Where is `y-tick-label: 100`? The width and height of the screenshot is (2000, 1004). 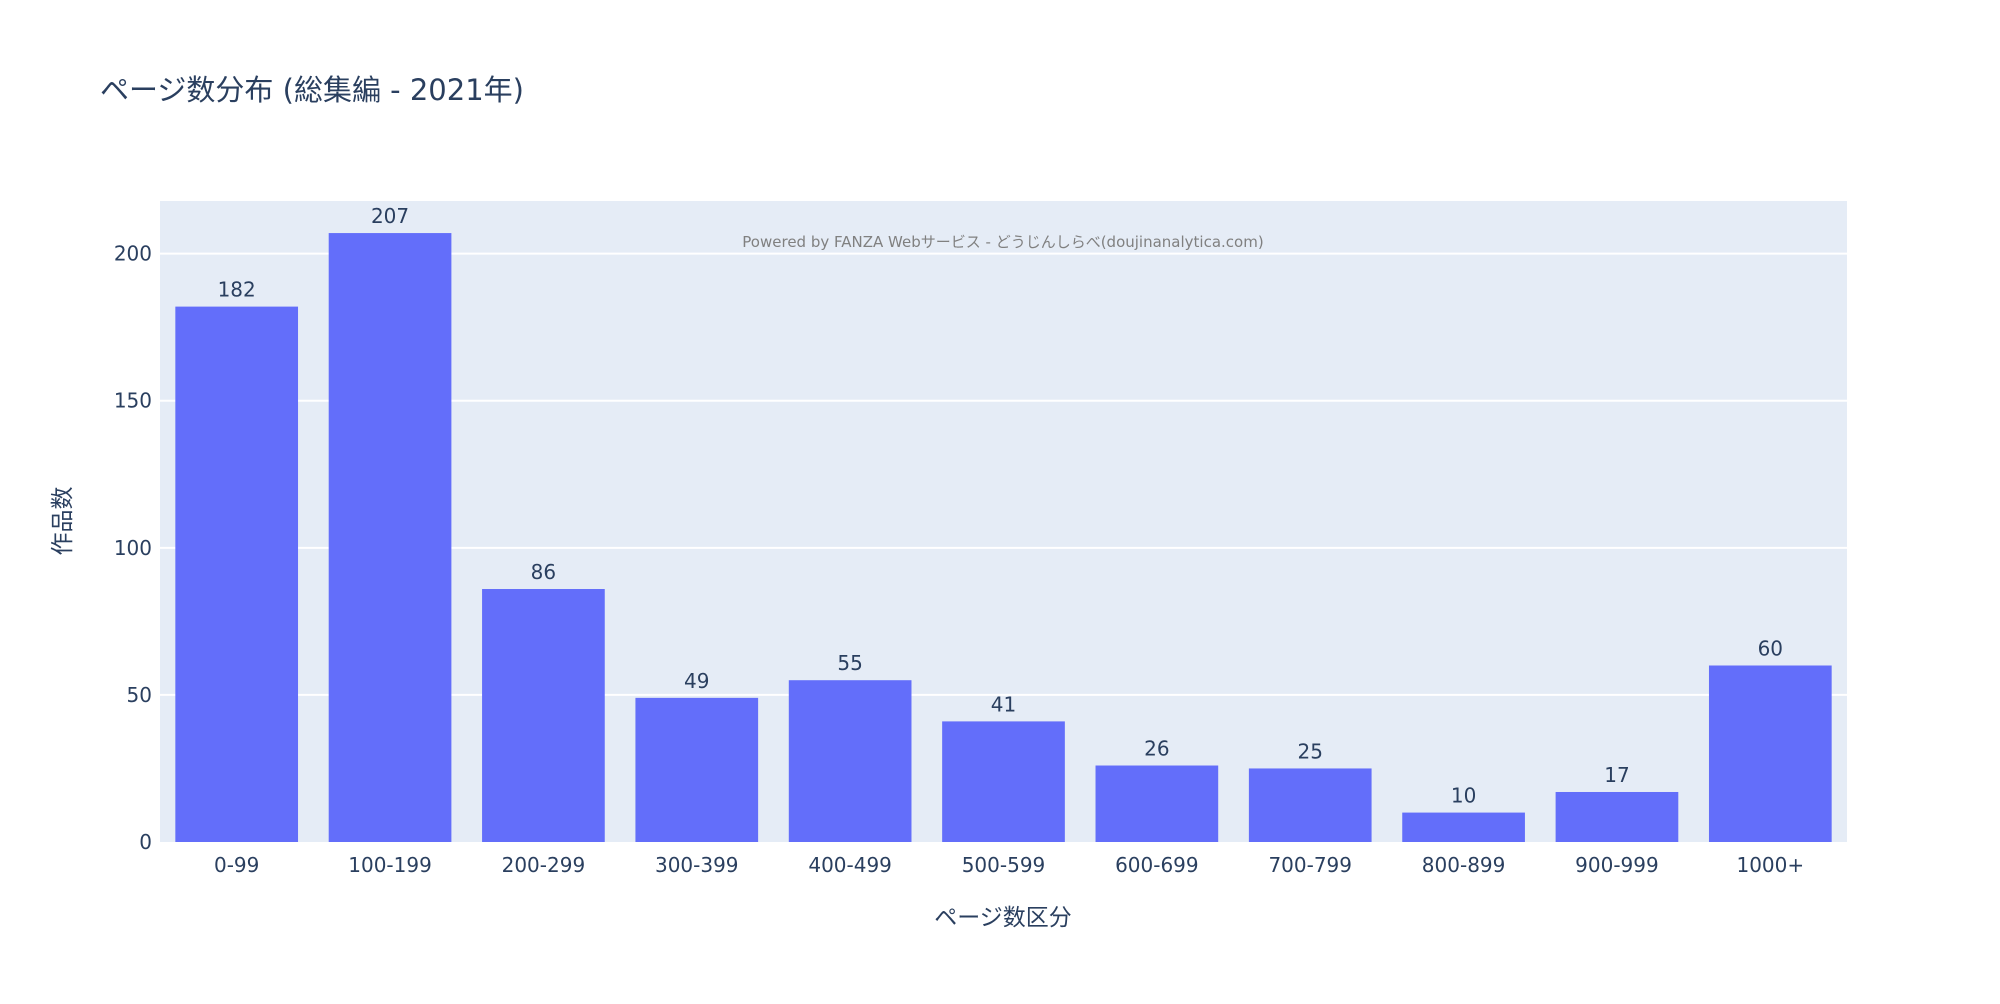
y-tick-label: 100 is located at coordinates (133, 548).